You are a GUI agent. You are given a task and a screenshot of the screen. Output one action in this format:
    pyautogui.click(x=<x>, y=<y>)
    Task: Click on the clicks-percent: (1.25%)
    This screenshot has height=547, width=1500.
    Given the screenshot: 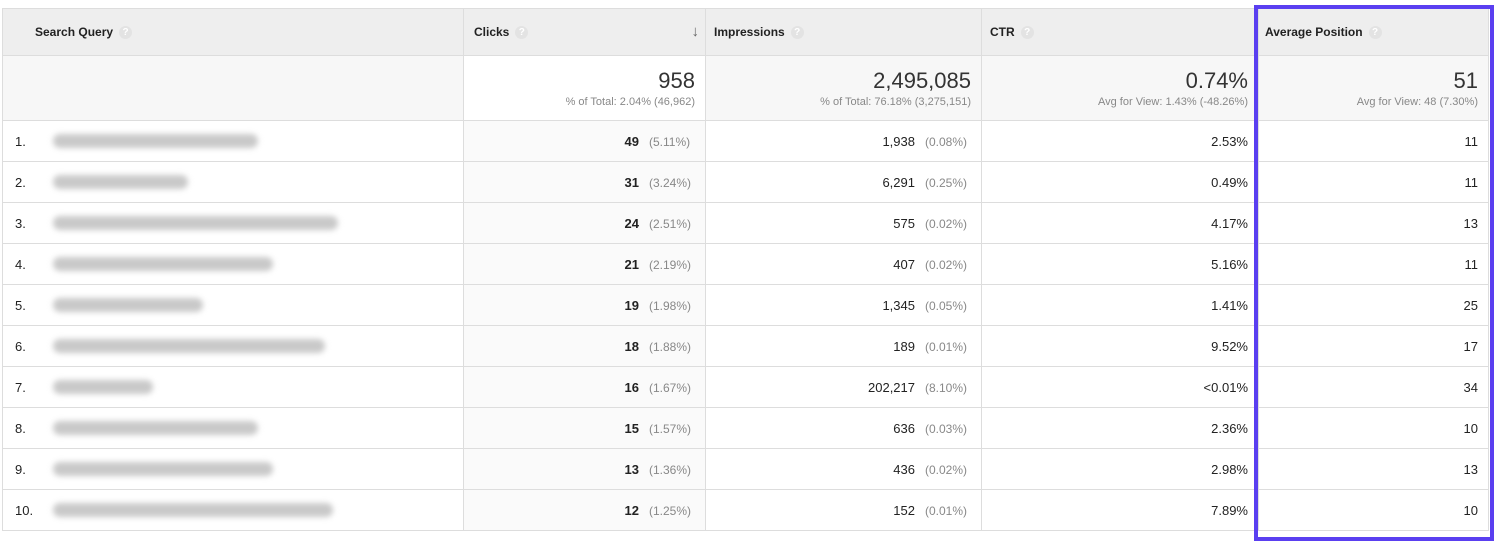 What is the action you would take?
    pyautogui.click(x=670, y=510)
    